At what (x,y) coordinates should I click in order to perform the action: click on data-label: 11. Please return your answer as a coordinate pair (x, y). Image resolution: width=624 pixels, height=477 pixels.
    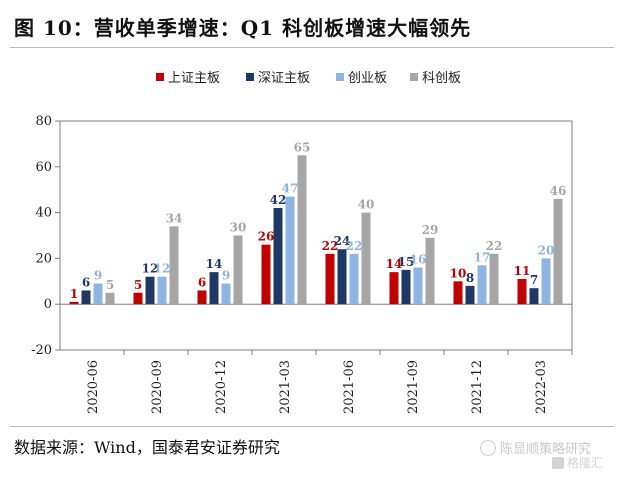
    Looking at the image, I should click on (522, 271).